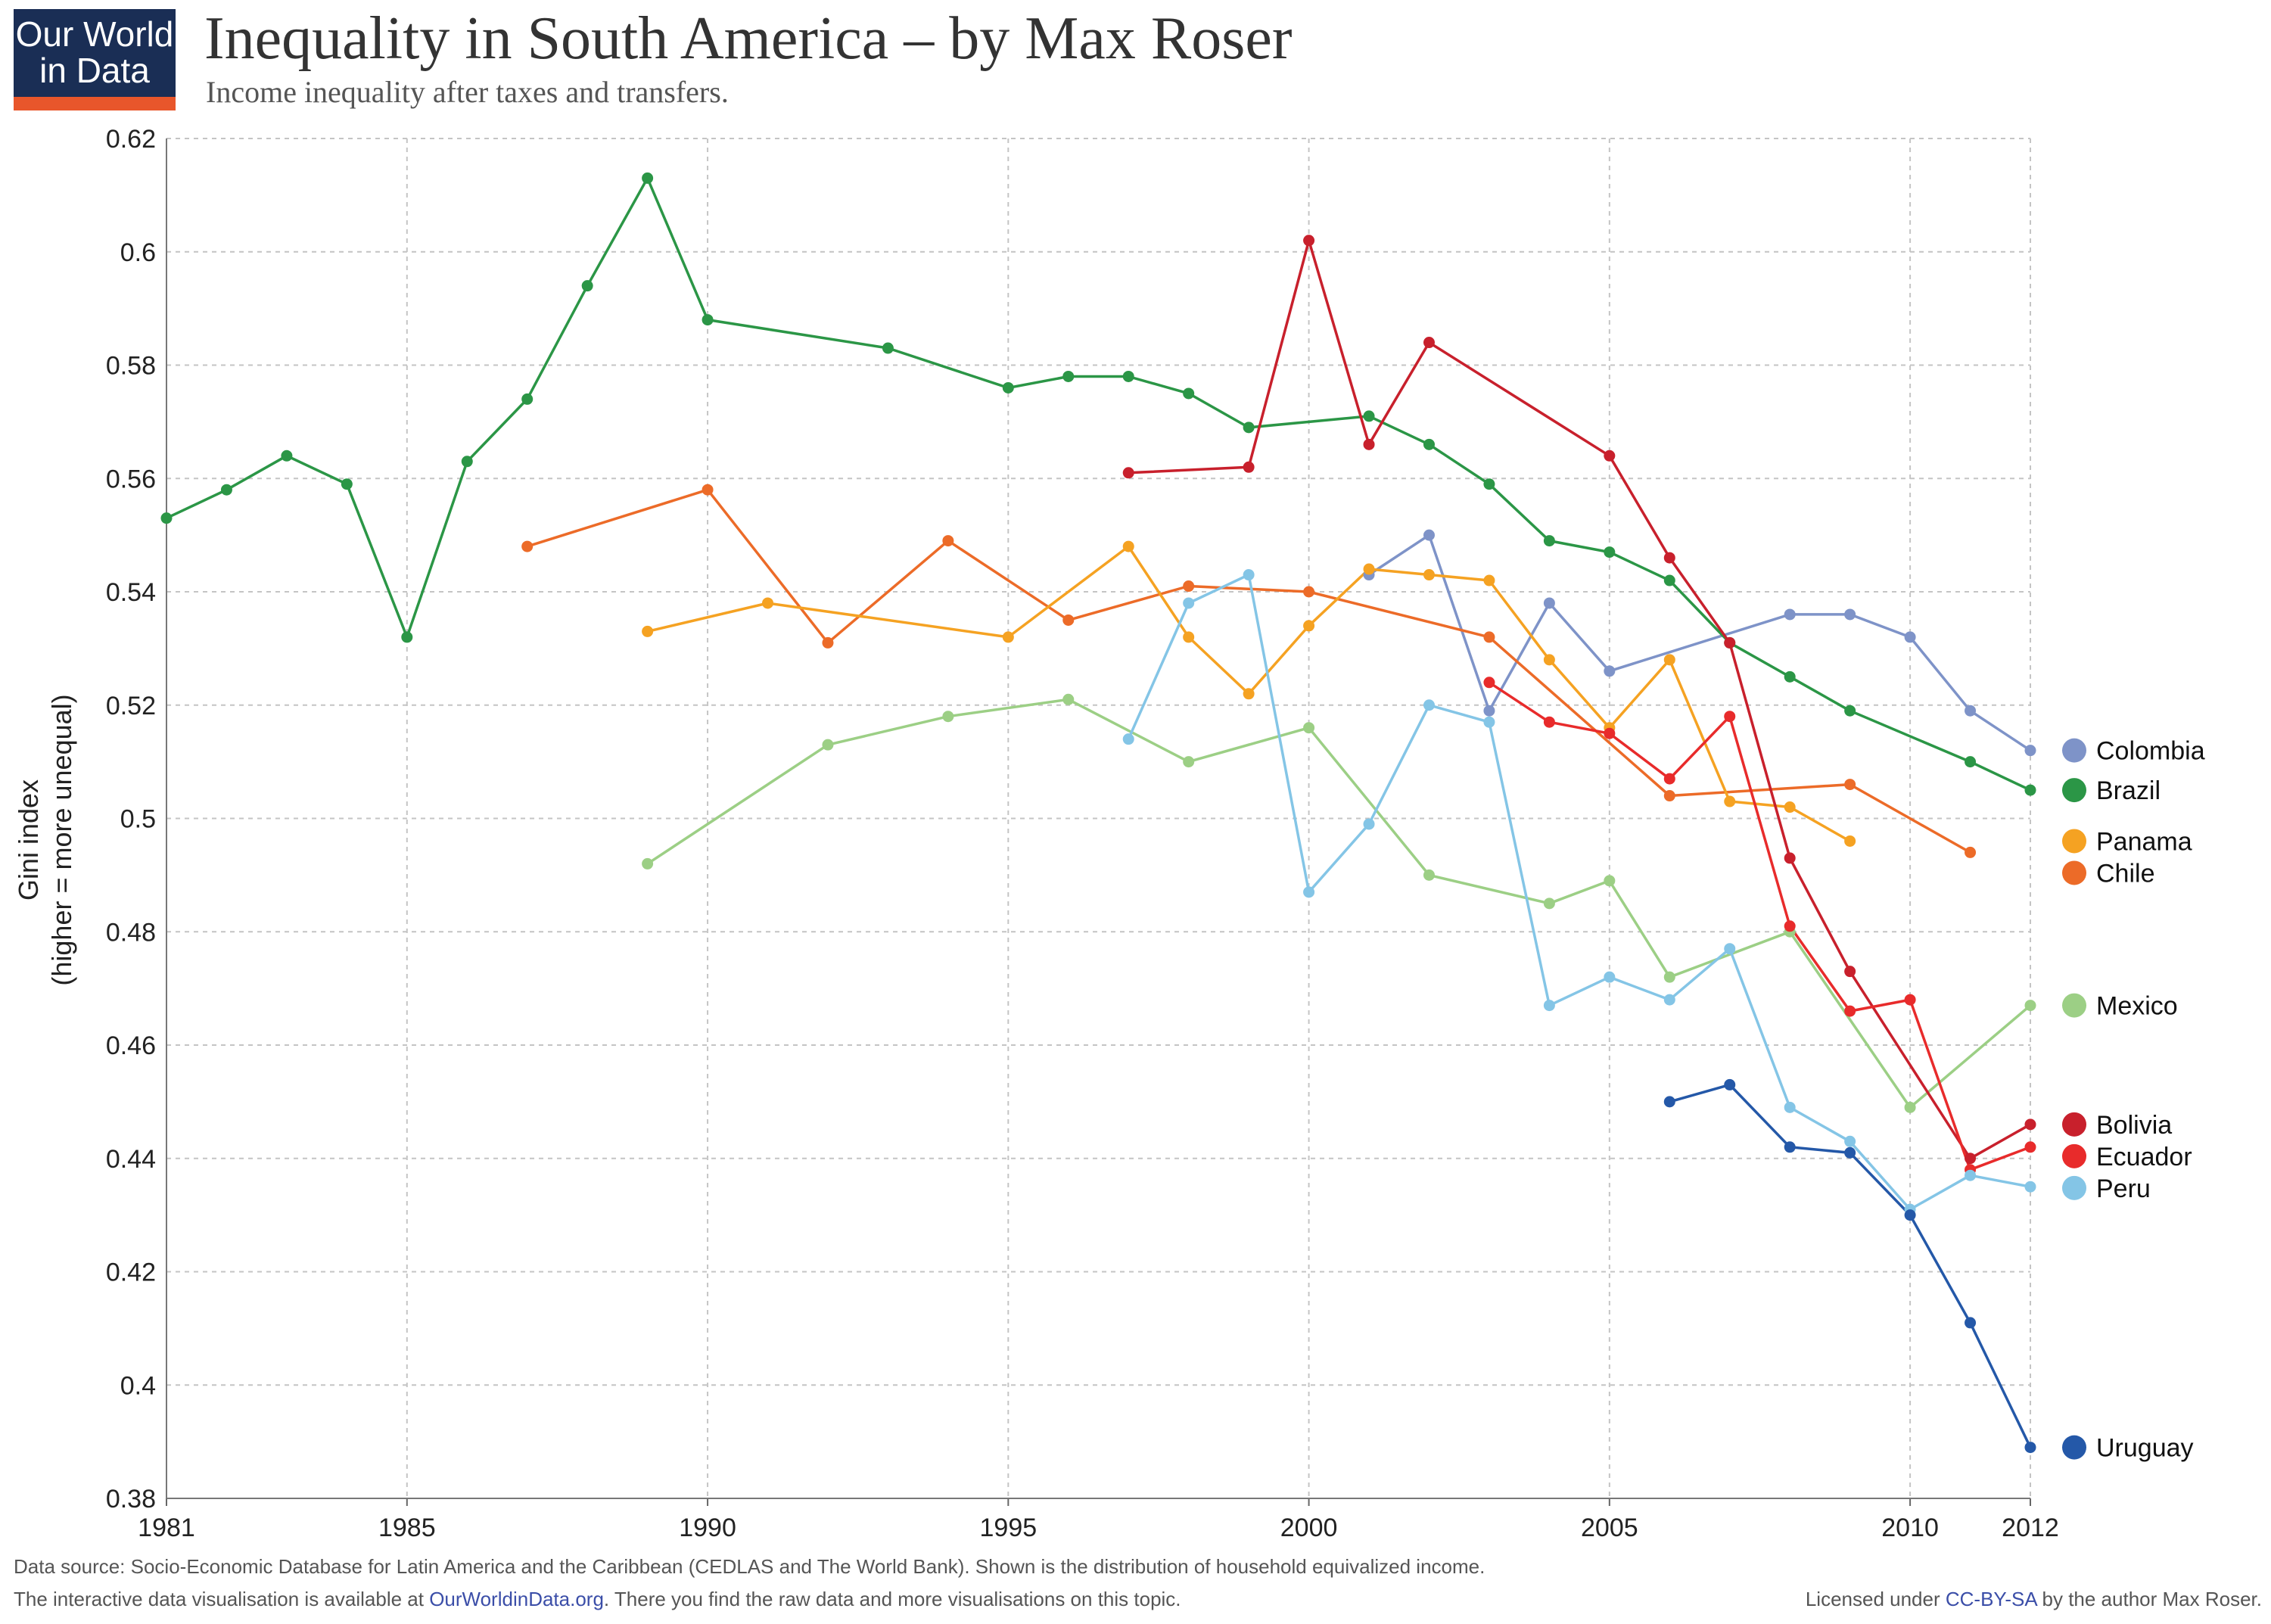 Image resolution: width=2271 pixels, height=1624 pixels. What do you see at coordinates (2074, 842) in the screenshot?
I see `legend-swatch-panama` at bounding box center [2074, 842].